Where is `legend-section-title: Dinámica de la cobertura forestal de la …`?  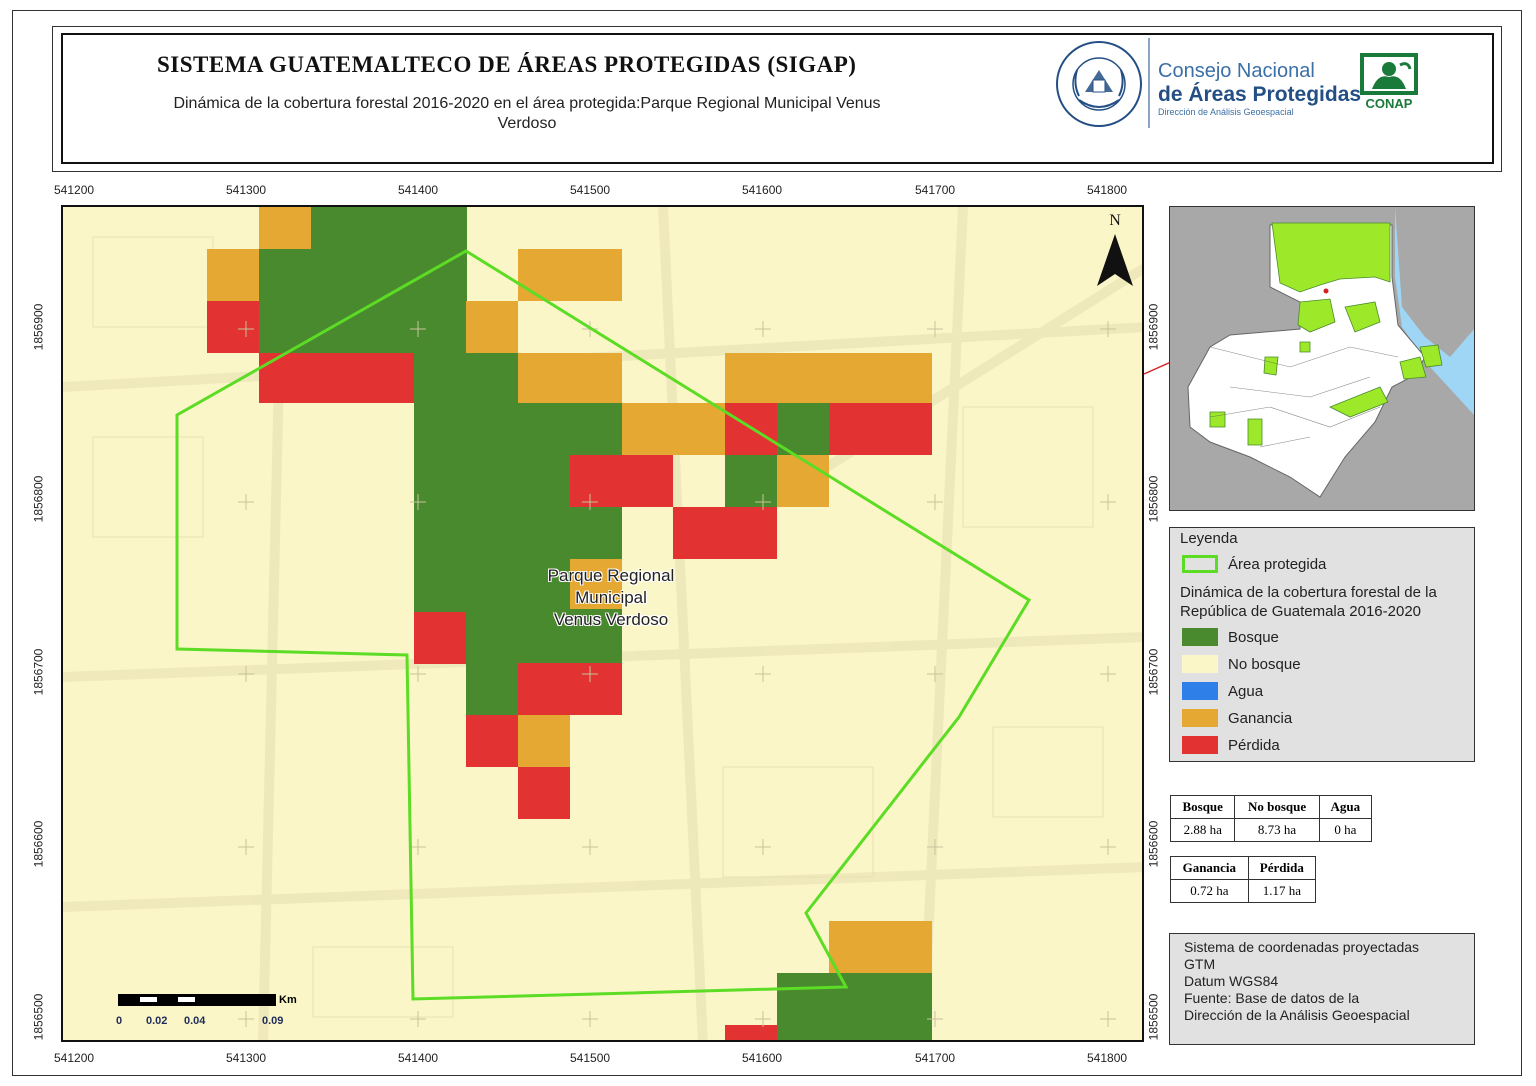 legend-section-title: Dinámica de la cobertura forestal de la … is located at coordinates (1308, 602).